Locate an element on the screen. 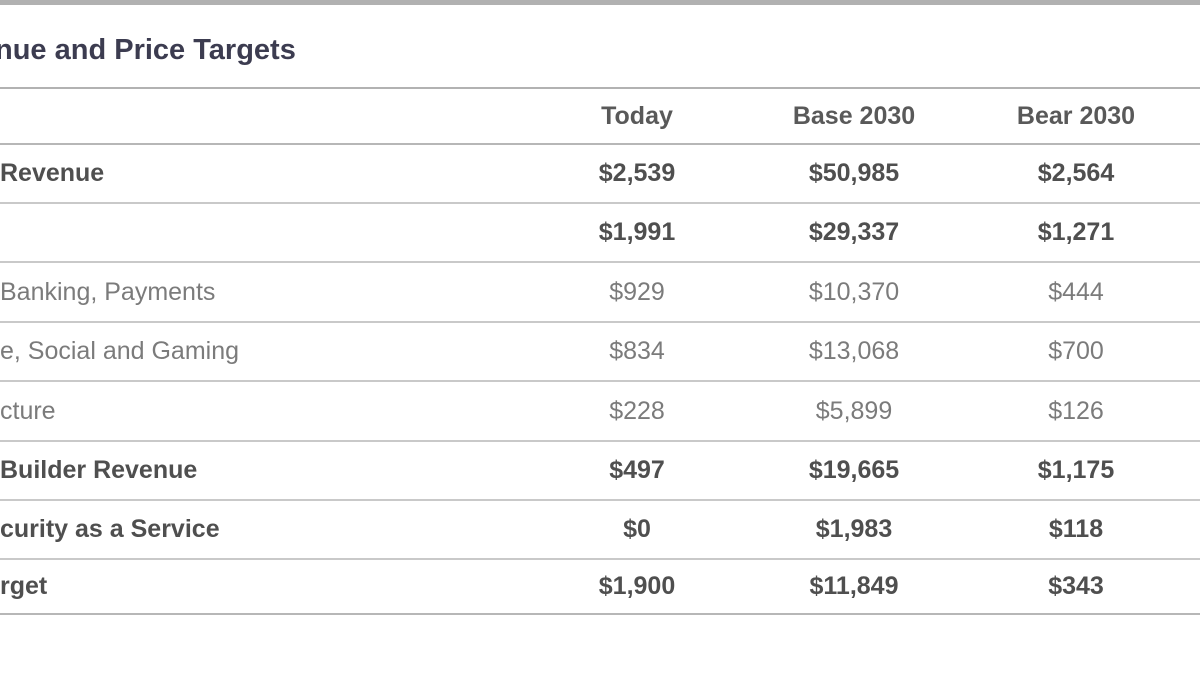  column-header-today: Today is located at coordinates (637, 116).